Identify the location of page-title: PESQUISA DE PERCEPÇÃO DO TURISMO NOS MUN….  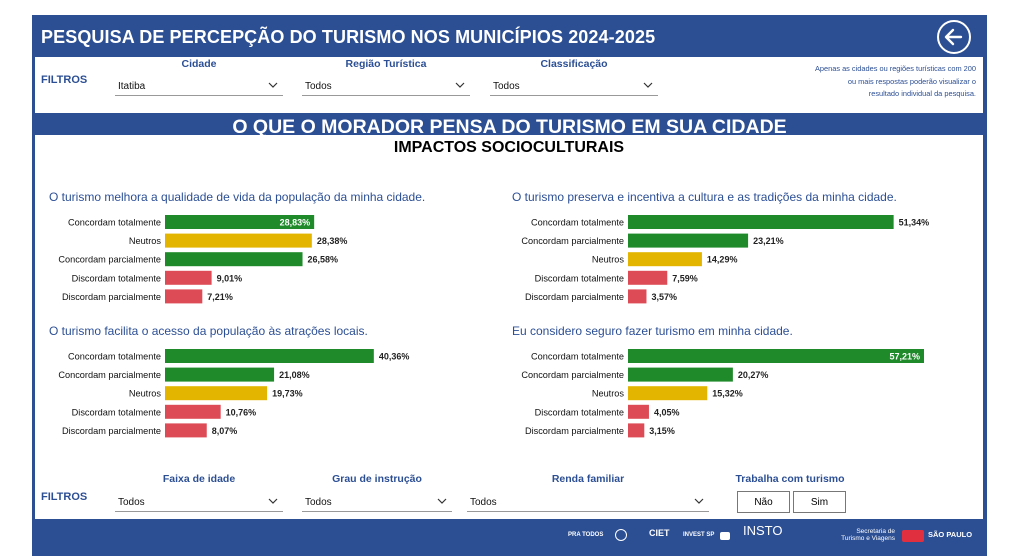
(348, 37).